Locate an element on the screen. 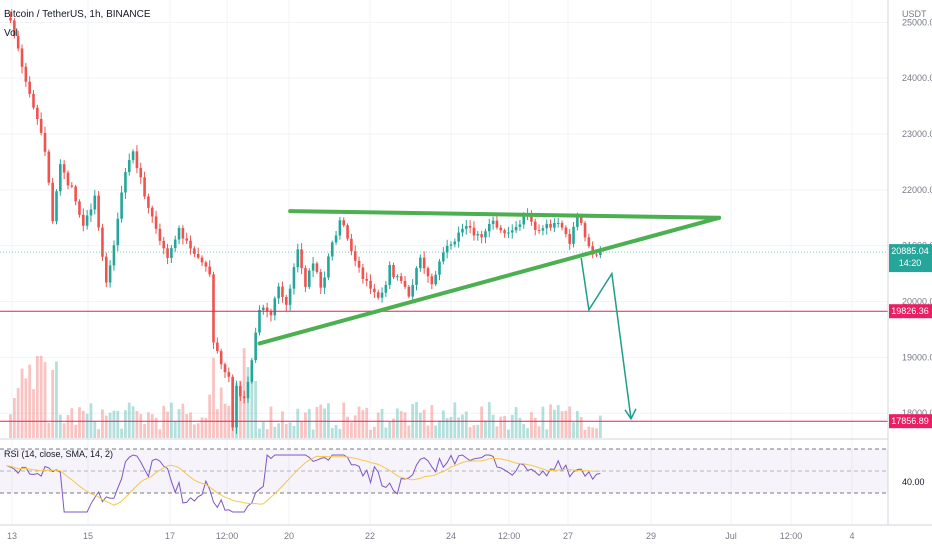 Image resolution: width=932 pixels, height=550 pixels. price-tick-label: 20000.00 is located at coordinates (917, 302).